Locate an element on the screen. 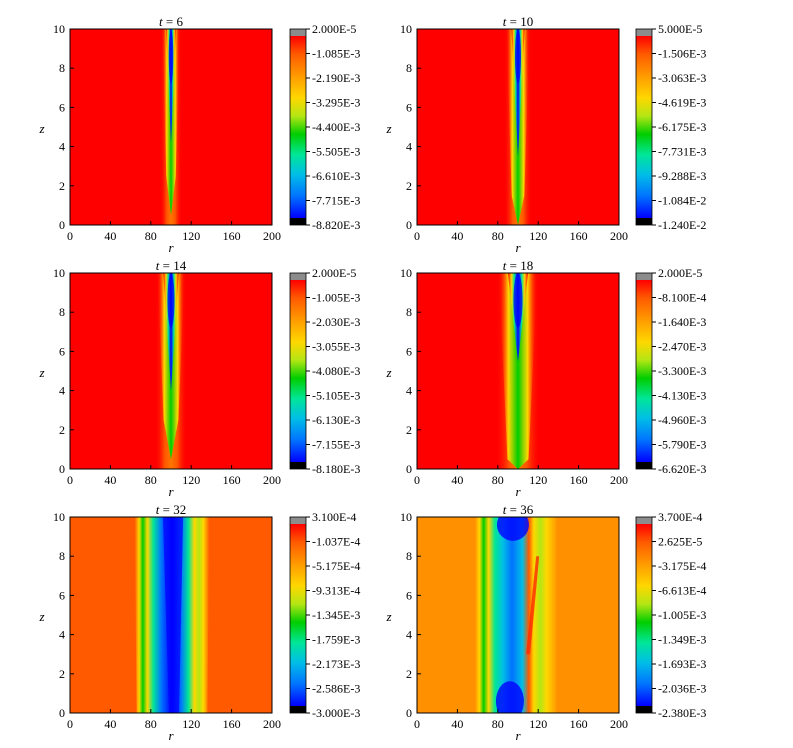 This screenshot has width=793, height=748. core-minimum-bottom is located at coordinates (509, 697).